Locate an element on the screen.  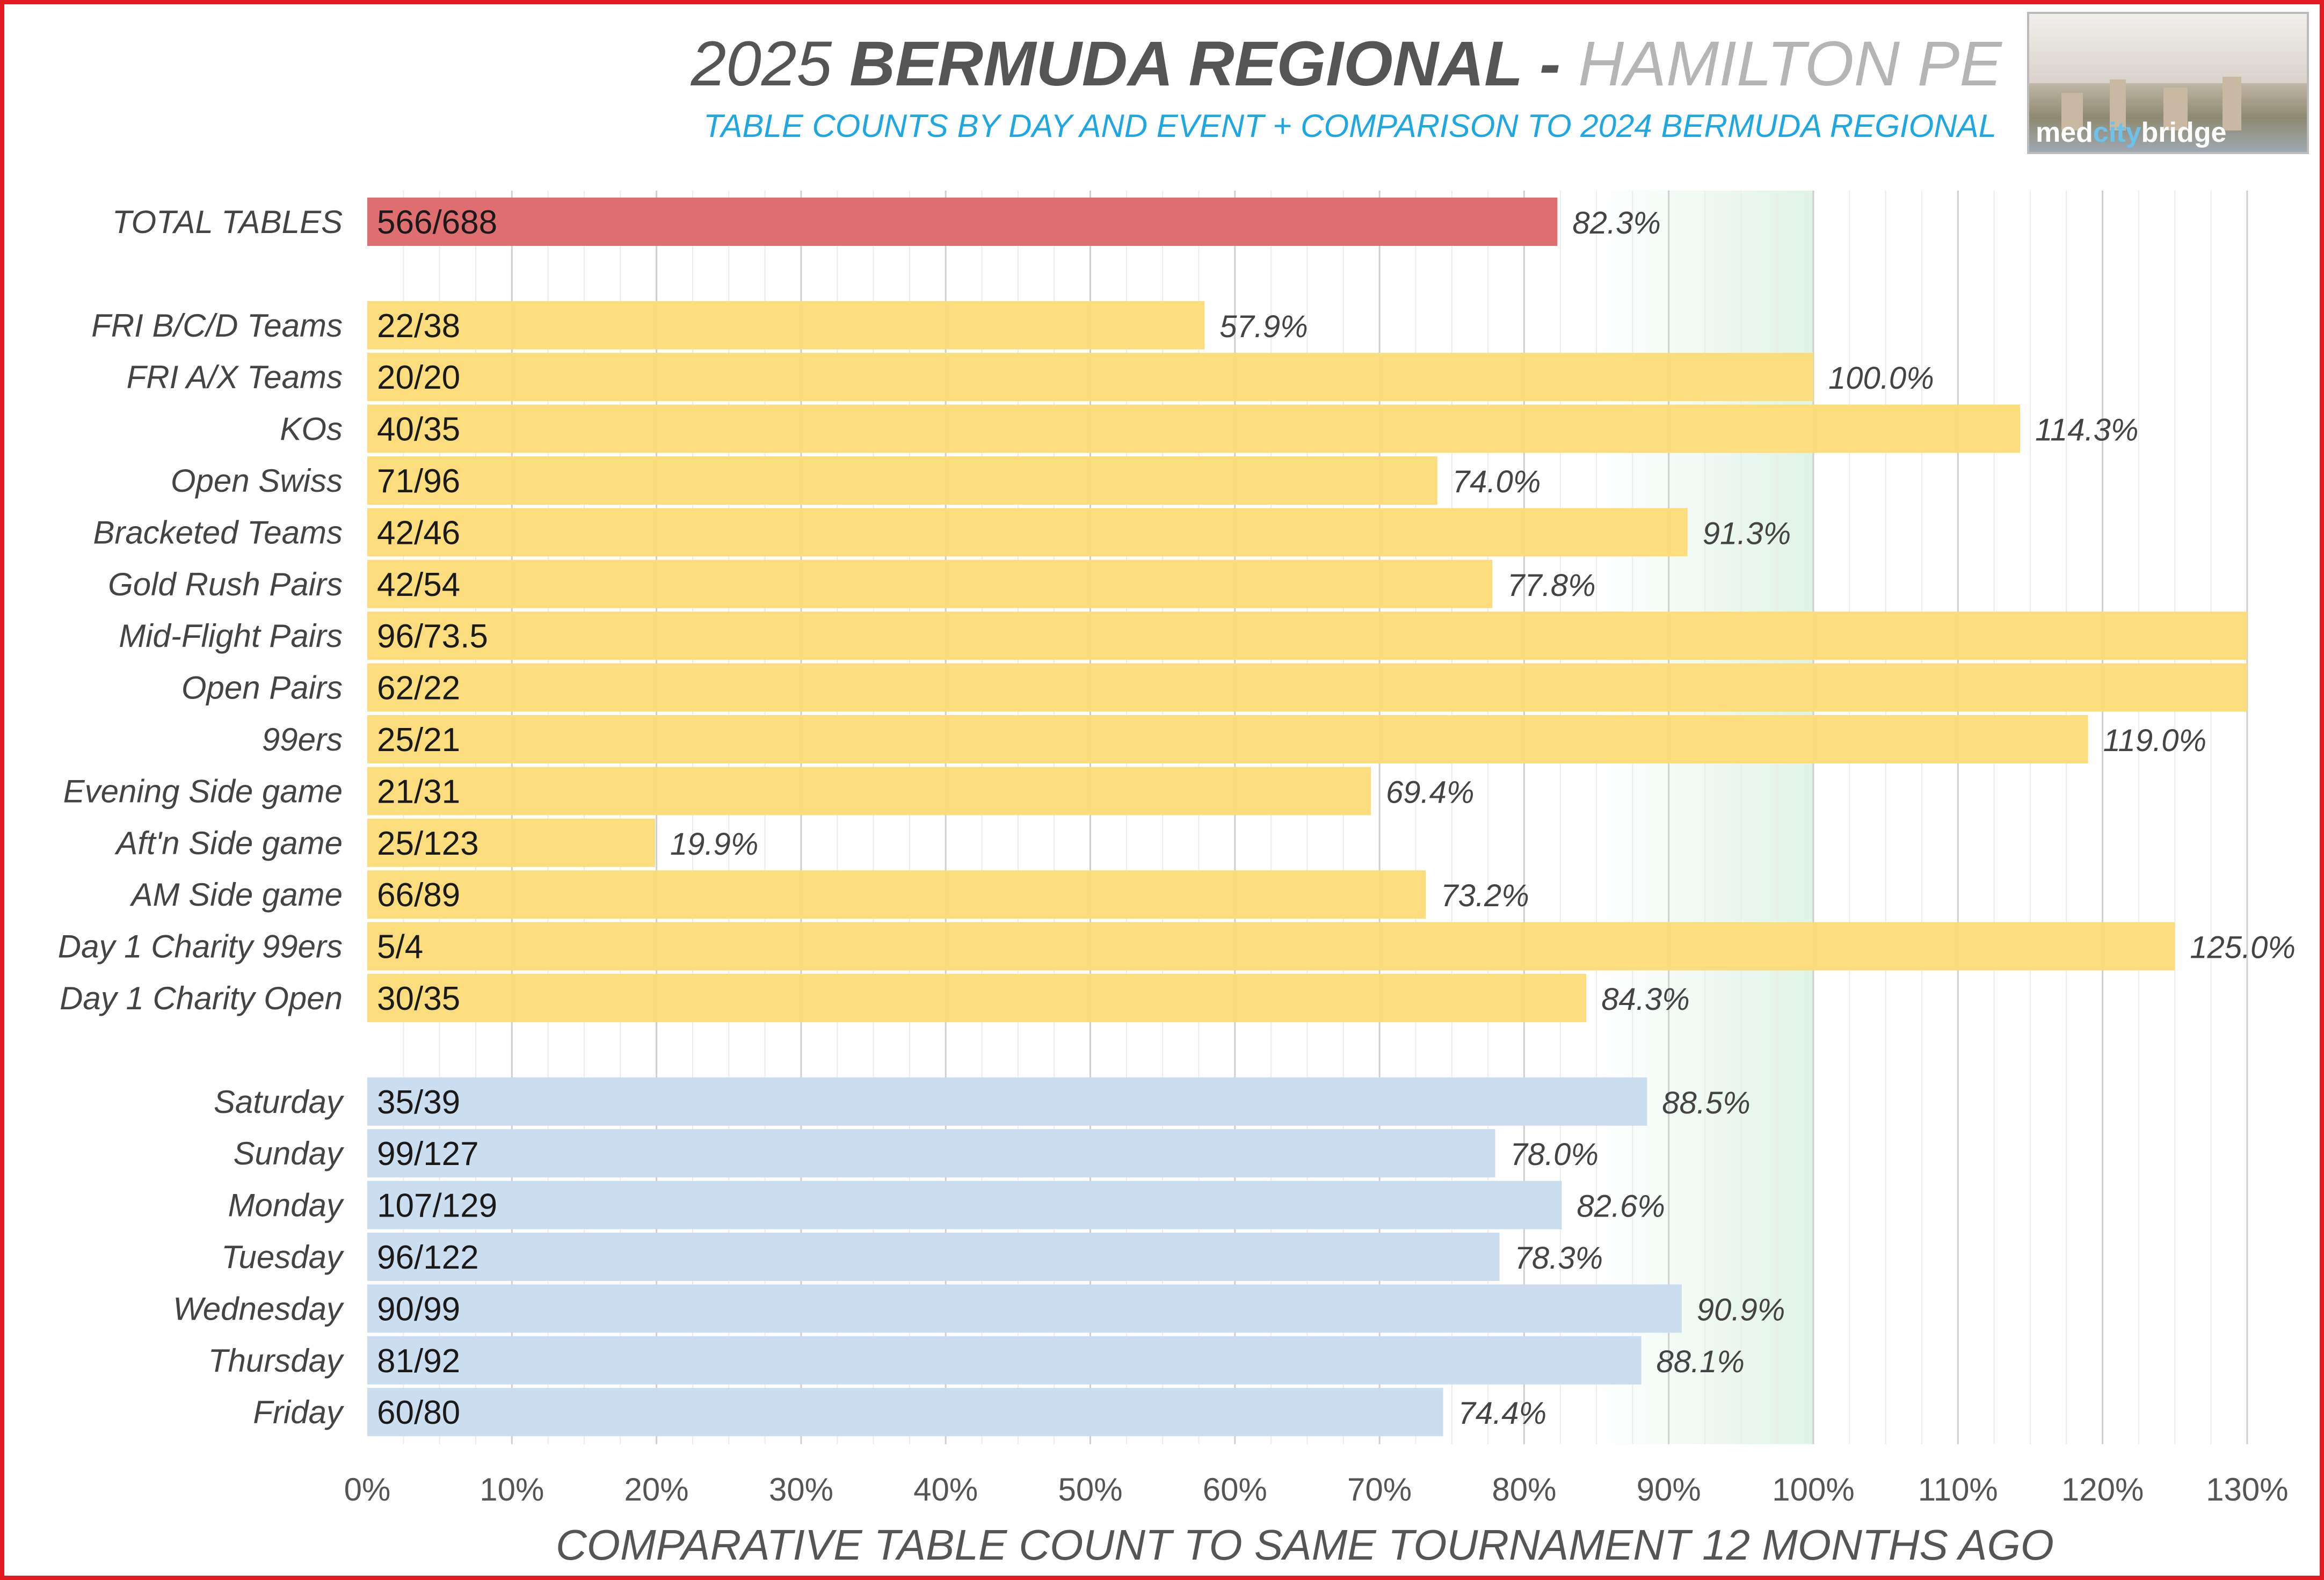
category-label: Open Swiss is located at coordinates (257, 481).